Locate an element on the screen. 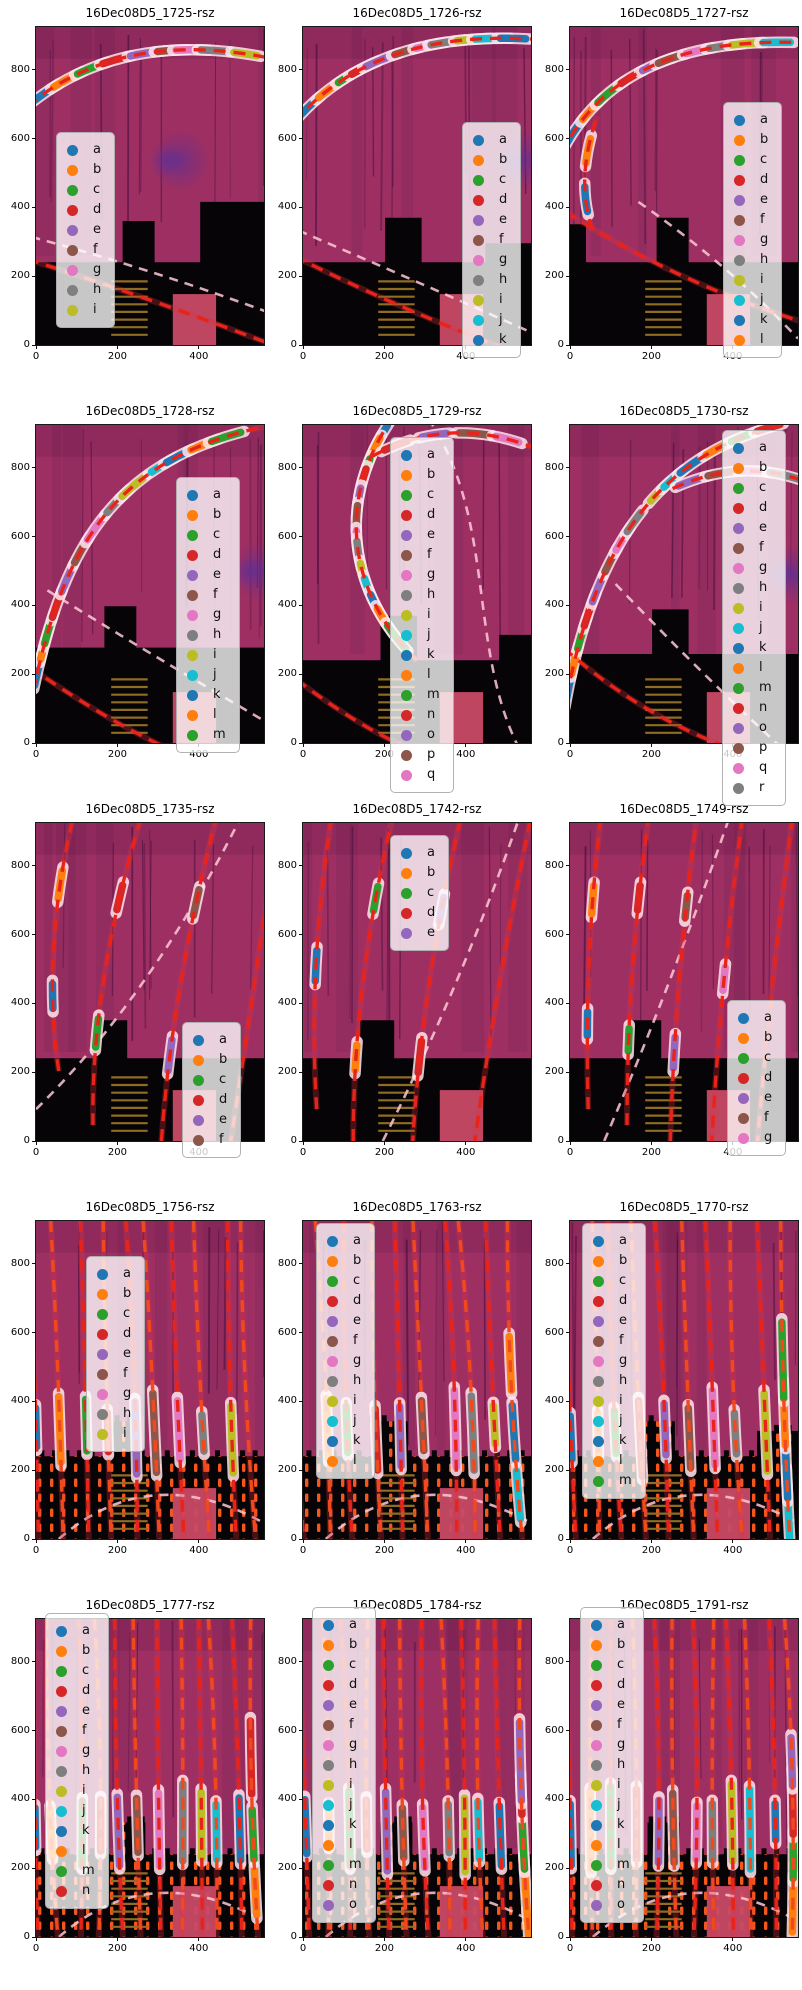 This screenshot has height=1990, width=802. legend-item: d is located at coordinates (751, 180).